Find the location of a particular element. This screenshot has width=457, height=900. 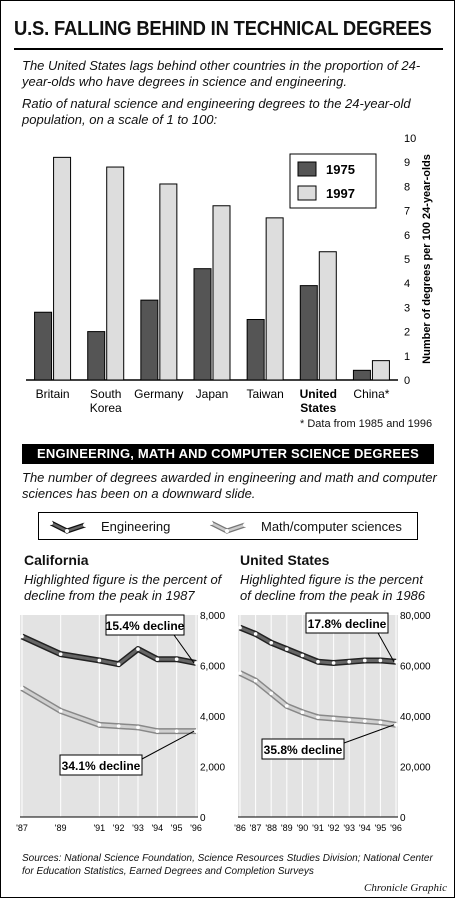

y-tick-label: 5 is located at coordinates (407, 260).